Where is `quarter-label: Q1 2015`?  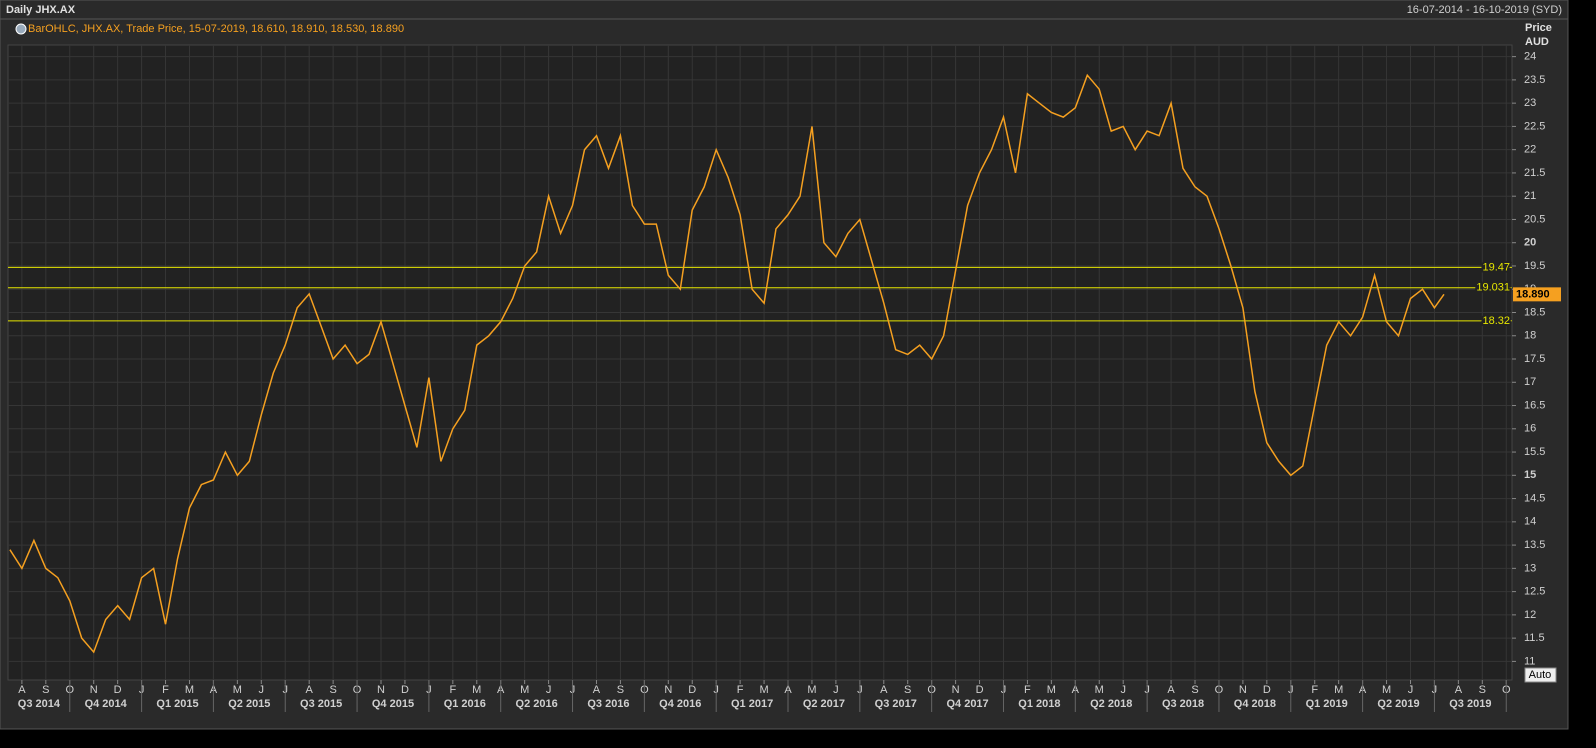
quarter-label: Q1 2015 is located at coordinates (177, 704).